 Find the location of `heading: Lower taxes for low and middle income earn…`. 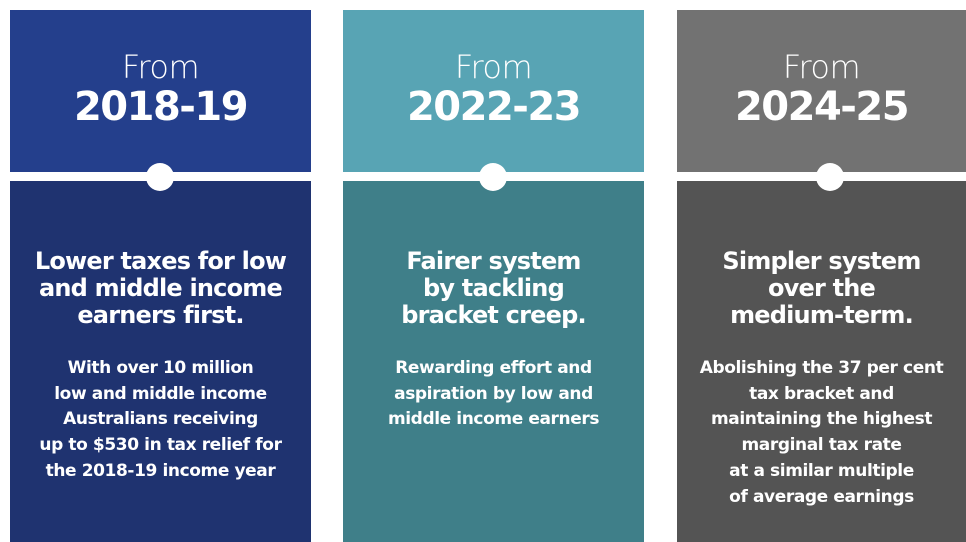

heading: Lower taxes for low and middle income earn… is located at coordinates (160, 288).